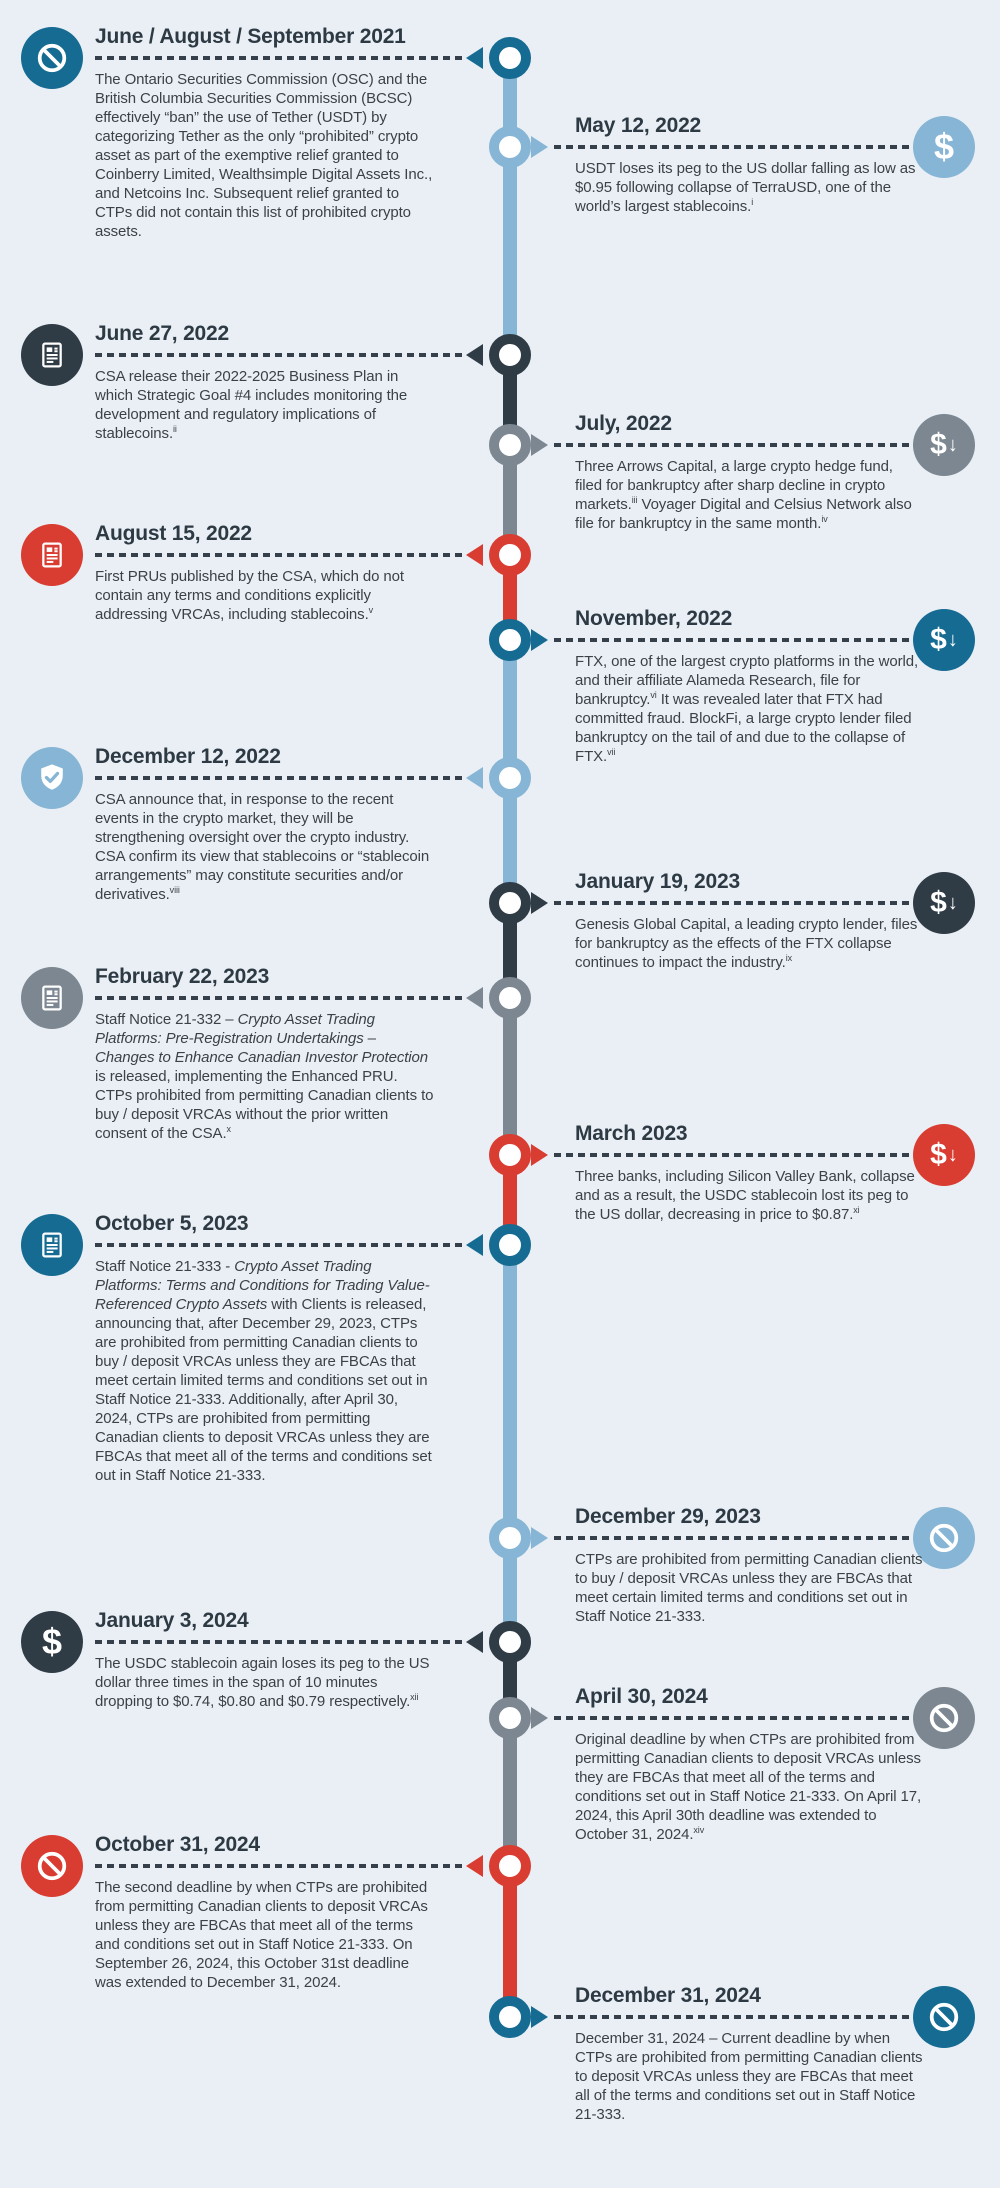  I want to click on entry-date: December 12, 2022, so click(188, 756).